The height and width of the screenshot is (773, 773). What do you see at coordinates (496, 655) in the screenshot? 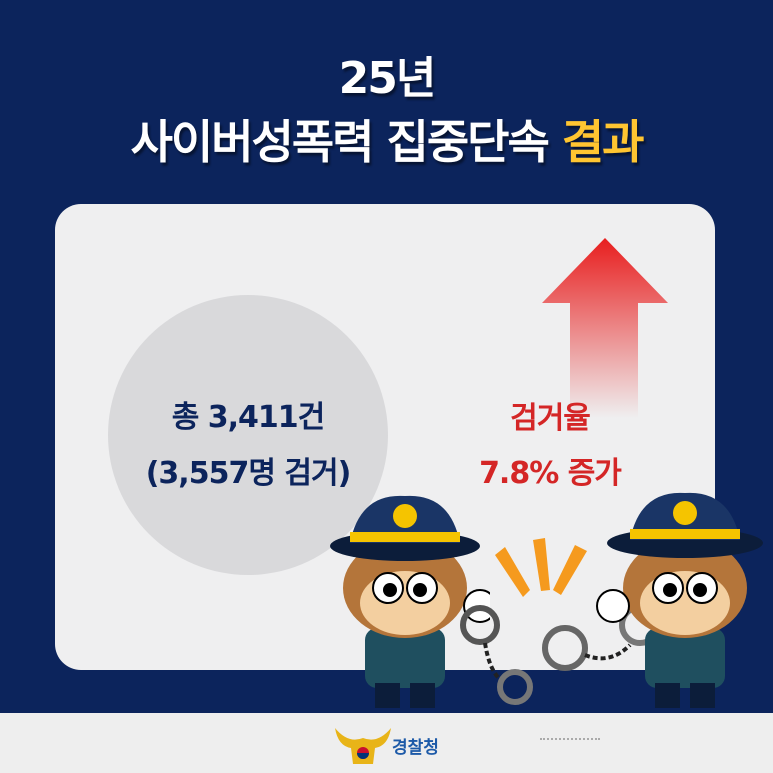
I see `handcuffs-icon` at bounding box center [496, 655].